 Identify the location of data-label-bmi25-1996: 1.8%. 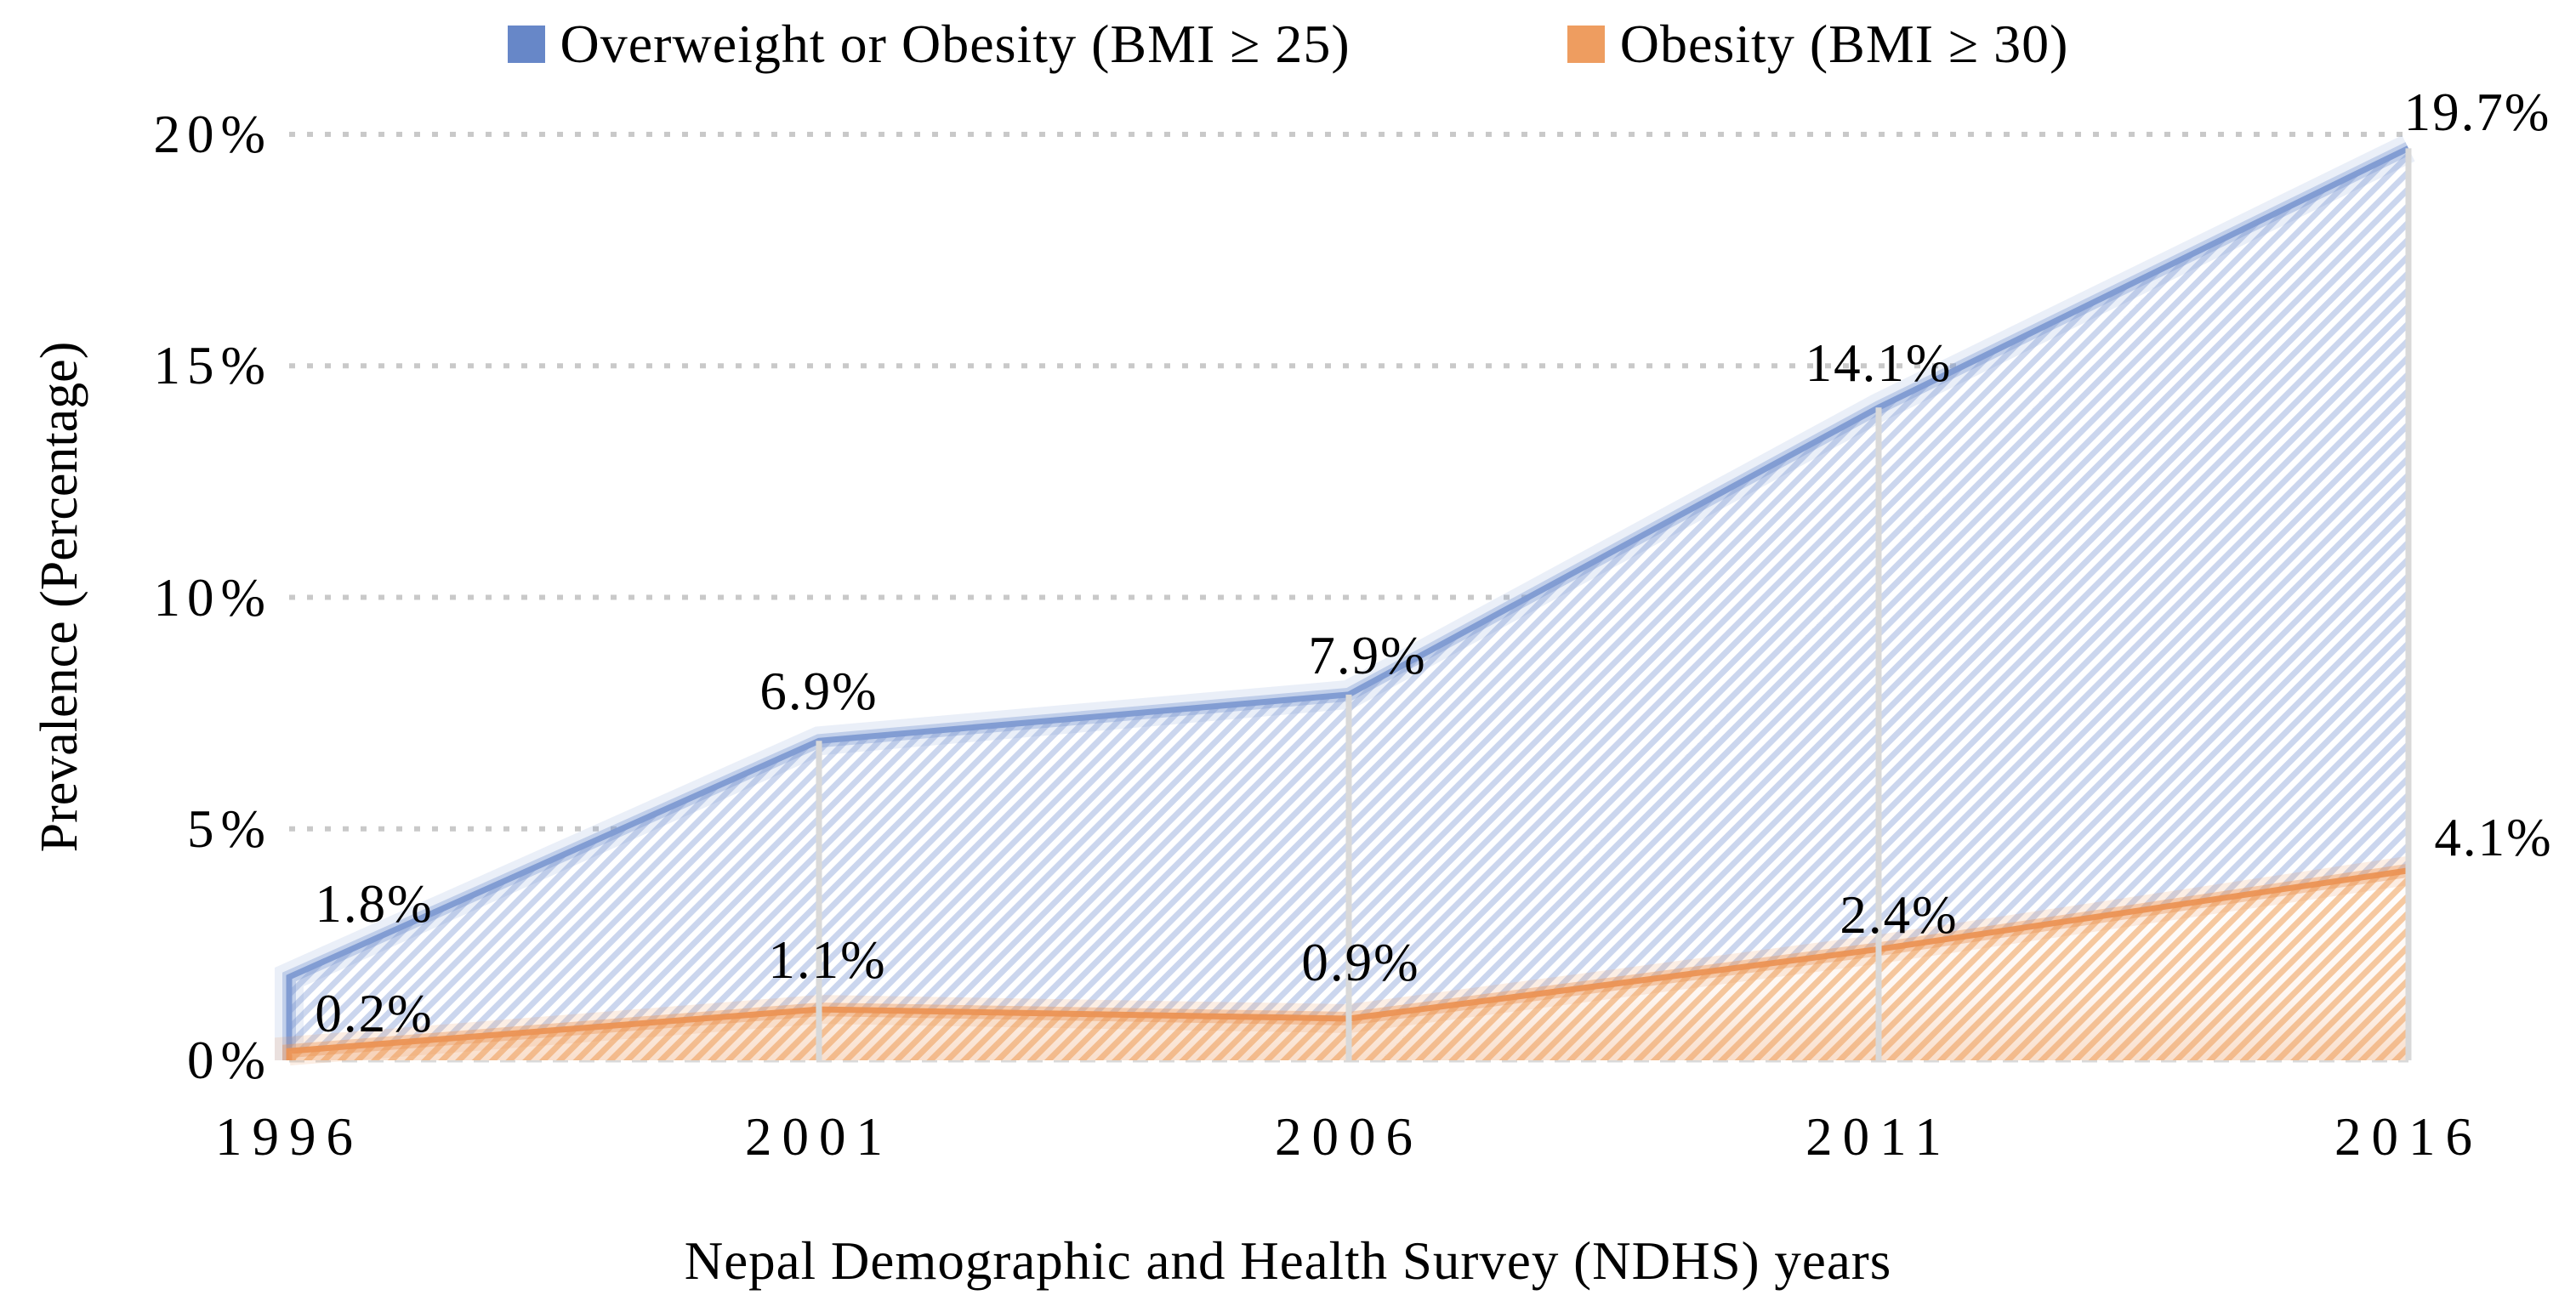
(374, 903).